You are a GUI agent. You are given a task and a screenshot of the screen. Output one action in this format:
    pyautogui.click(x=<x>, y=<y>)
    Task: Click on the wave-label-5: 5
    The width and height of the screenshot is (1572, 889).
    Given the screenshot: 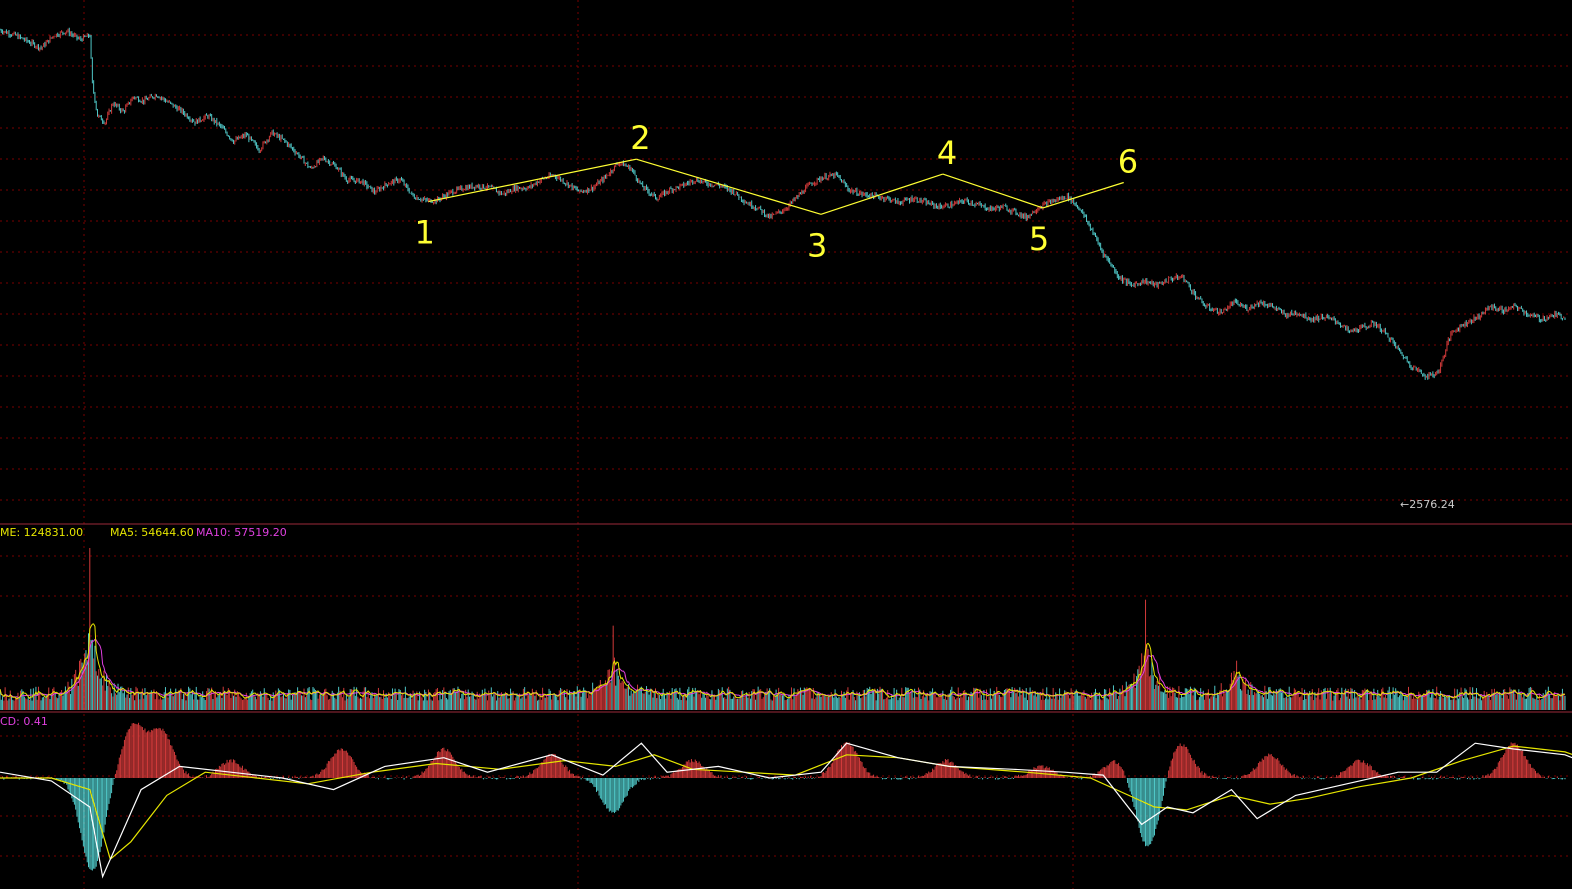 What is the action you would take?
    pyautogui.click(x=1039, y=239)
    